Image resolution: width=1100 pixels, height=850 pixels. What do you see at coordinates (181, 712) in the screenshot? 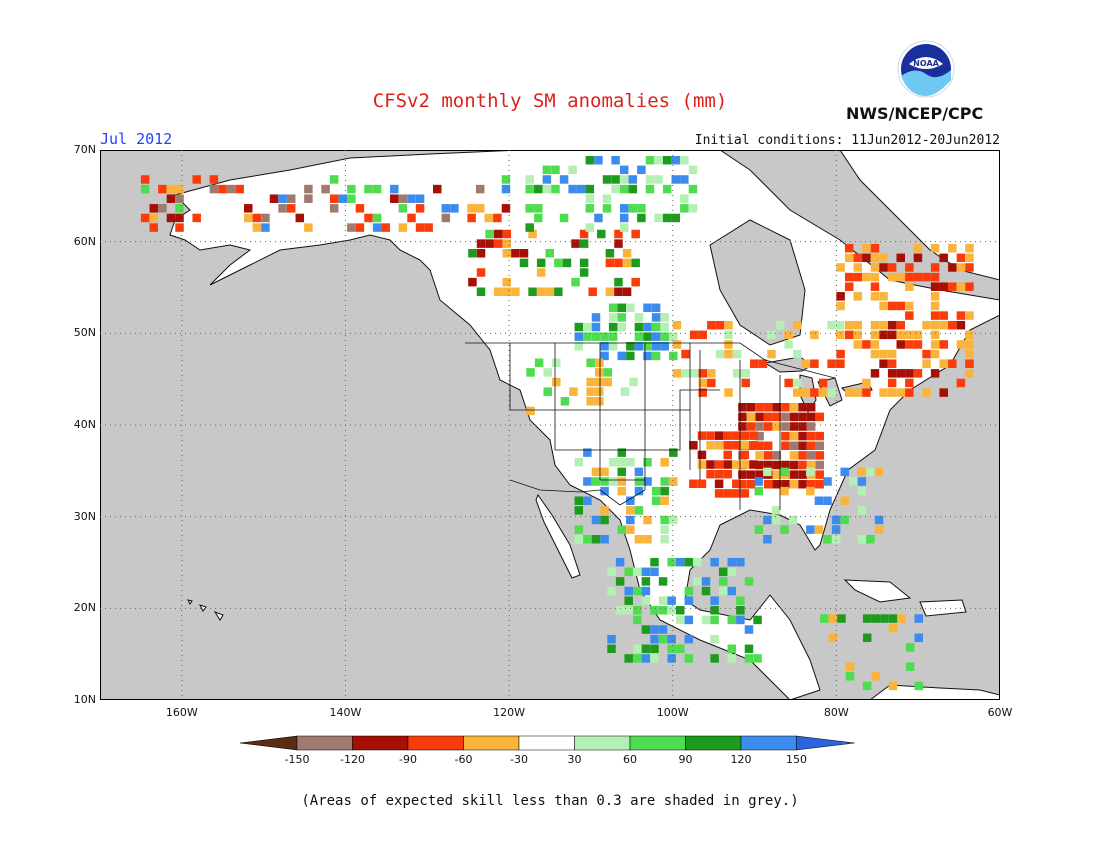
I see `lon-label: 160W` at bounding box center [181, 712].